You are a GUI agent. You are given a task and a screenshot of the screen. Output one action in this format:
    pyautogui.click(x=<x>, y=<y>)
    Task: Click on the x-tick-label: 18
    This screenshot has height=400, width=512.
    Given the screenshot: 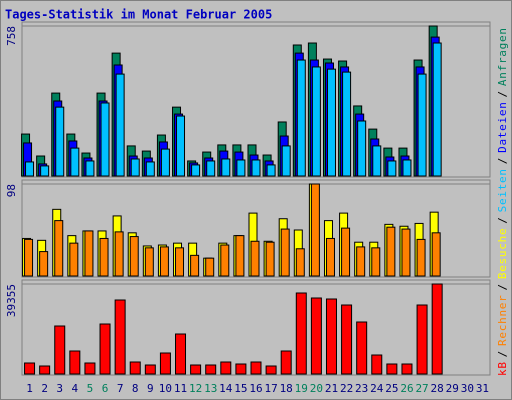 What is the action you would take?
    pyautogui.click(x=286, y=388)
    